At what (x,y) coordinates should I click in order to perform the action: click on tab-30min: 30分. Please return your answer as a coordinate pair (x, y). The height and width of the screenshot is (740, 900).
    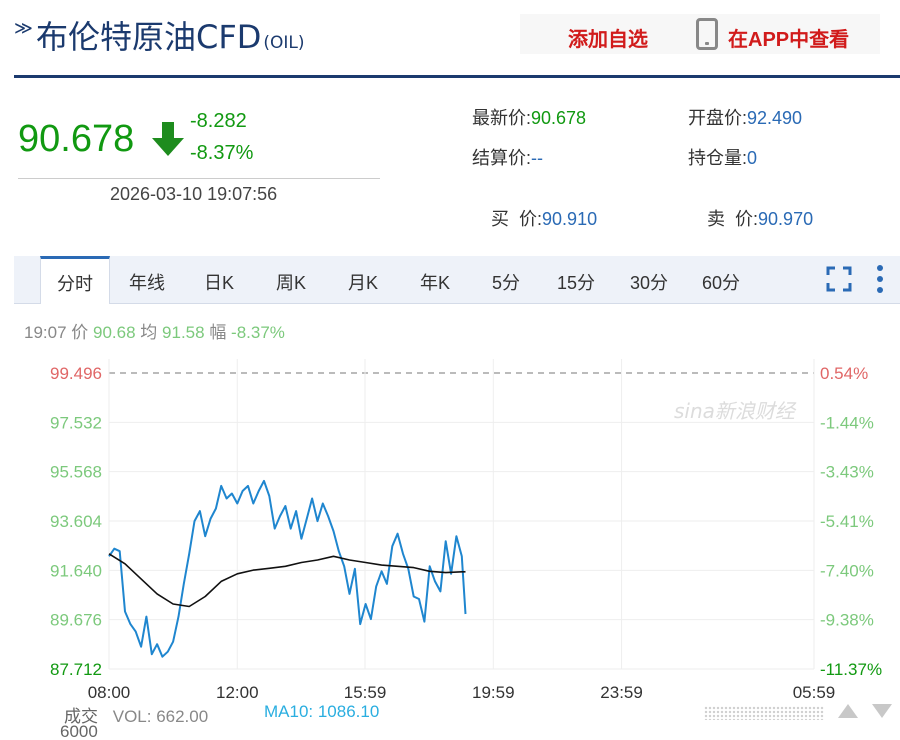
    Looking at the image, I should click on (649, 283).